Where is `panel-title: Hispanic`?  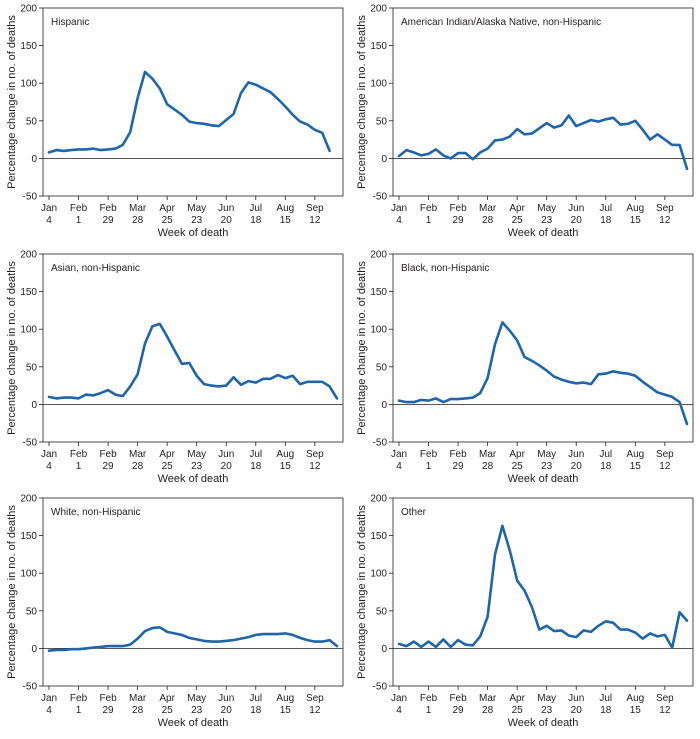 panel-title: Hispanic is located at coordinates (70, 22).